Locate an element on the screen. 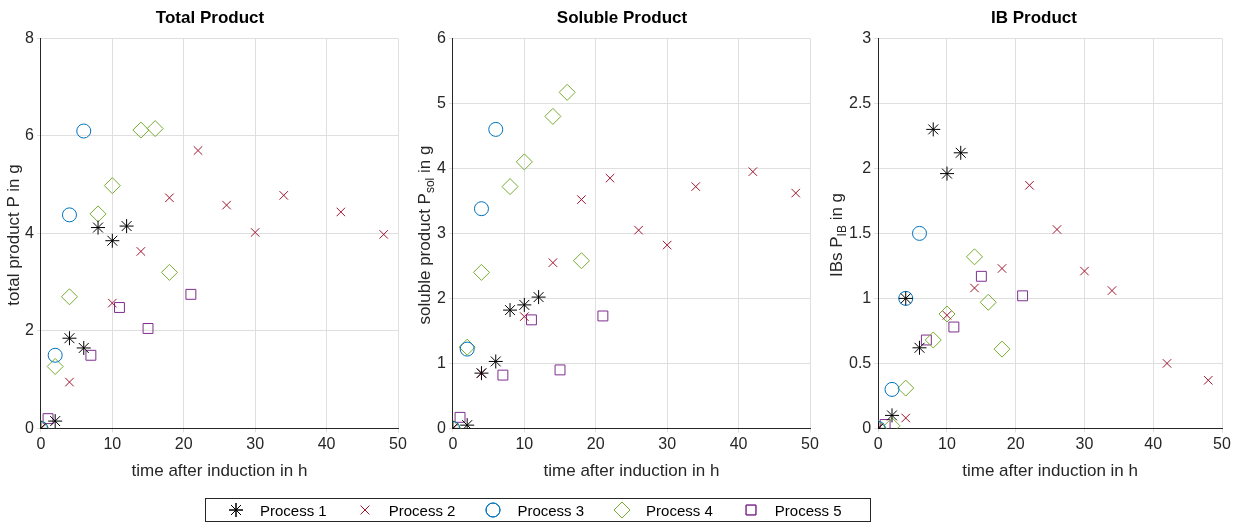 This screenshot has height=528, width=1237. legend-label: Process 4 is located at coordinates (679, 510).